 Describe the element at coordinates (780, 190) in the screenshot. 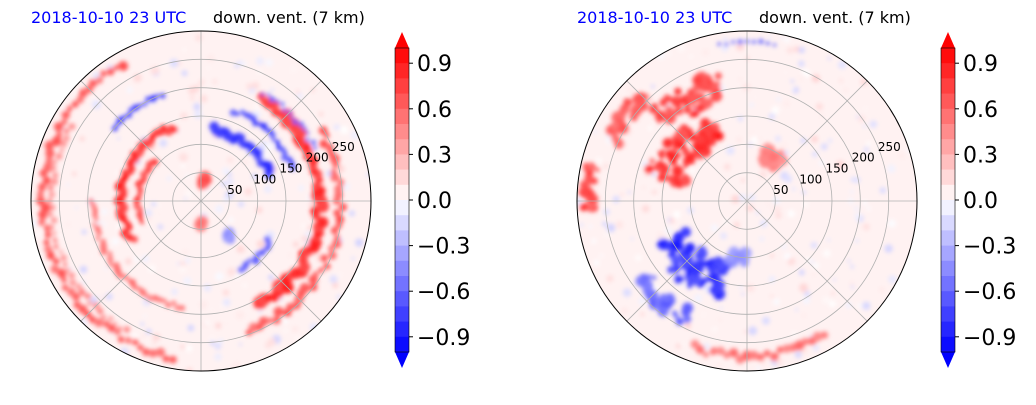

I see `radial-tick-label: 50` at that location.